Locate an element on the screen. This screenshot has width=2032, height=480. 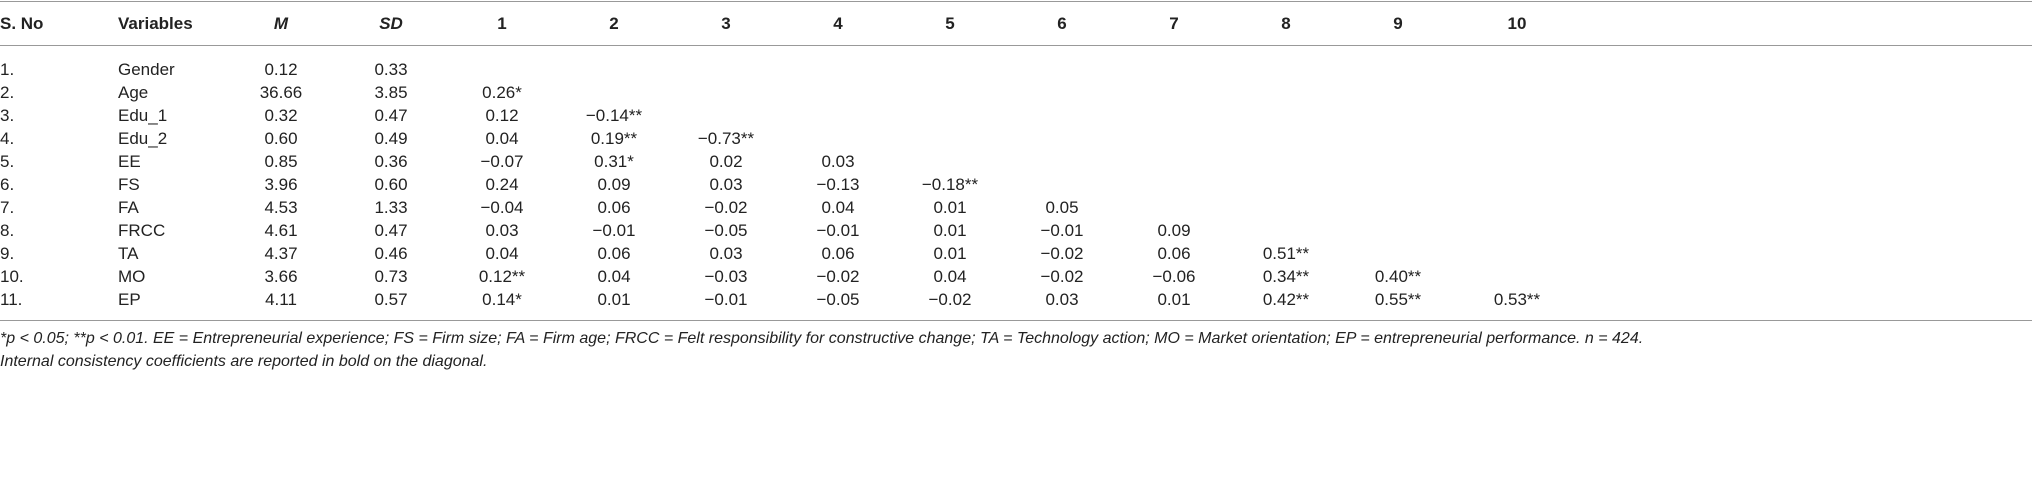
cell: 3.96 is located at coordinates (281, 184).